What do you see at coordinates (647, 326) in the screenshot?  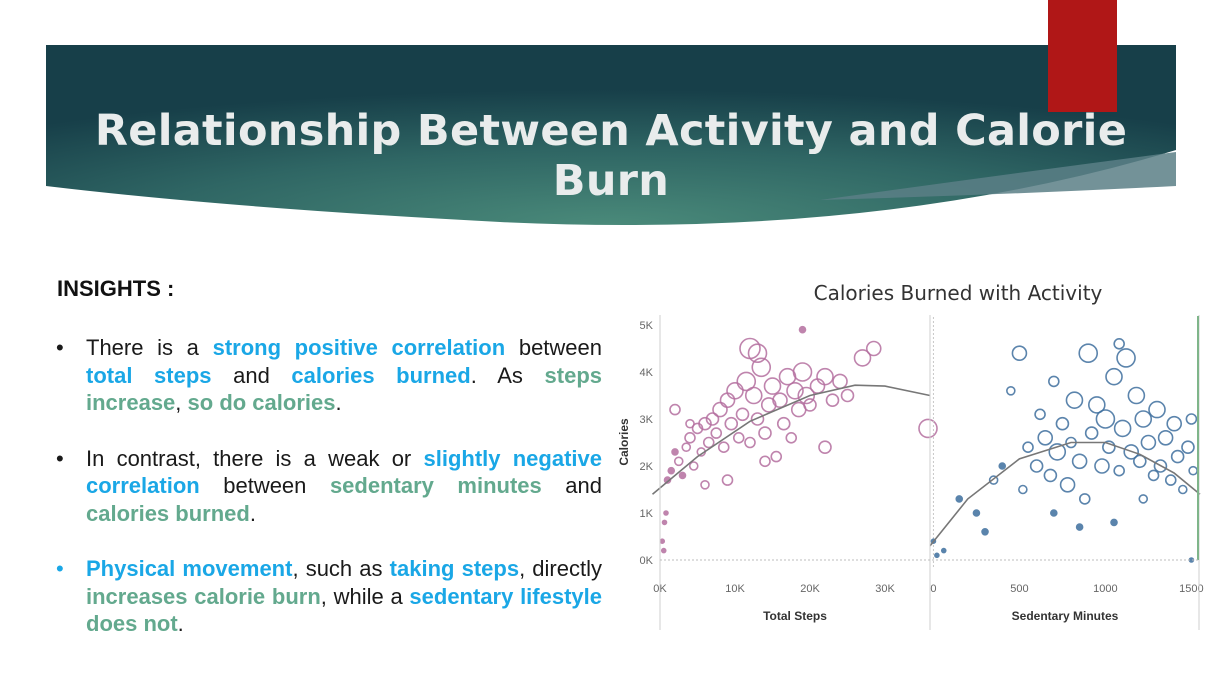 I see `y-tick-label: 5K` at bounding box center [647, 326].